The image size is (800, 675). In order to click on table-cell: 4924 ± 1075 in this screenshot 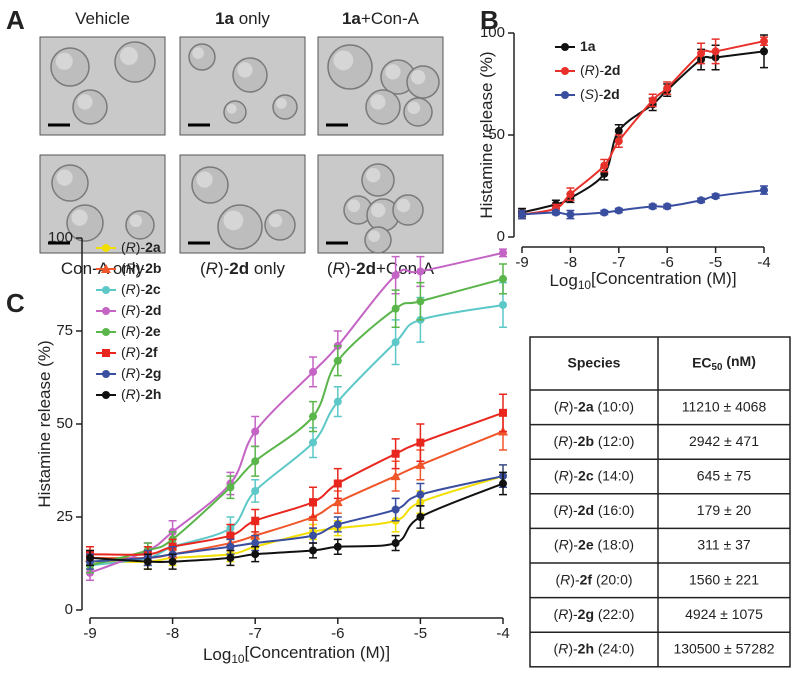, I will do `click(724, 614)`.